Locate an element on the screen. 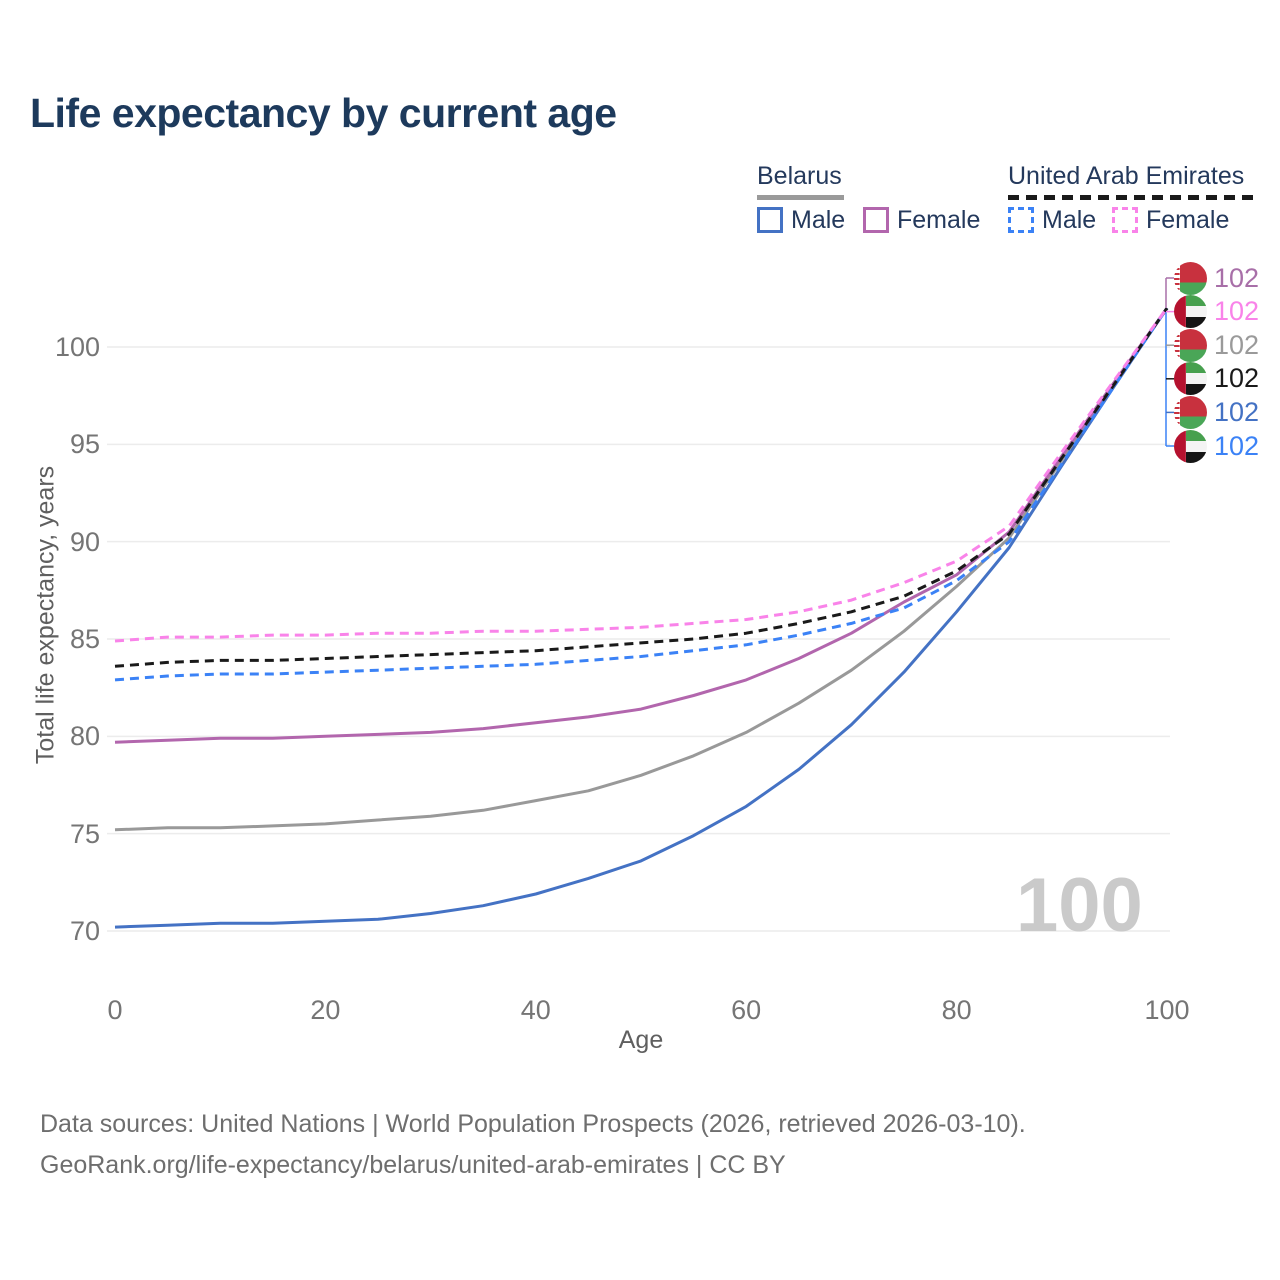 The height and width of the screenshot is (1280, 1280). y-axis-title: Total life expectancy, years is located at coordinates (45, 615).